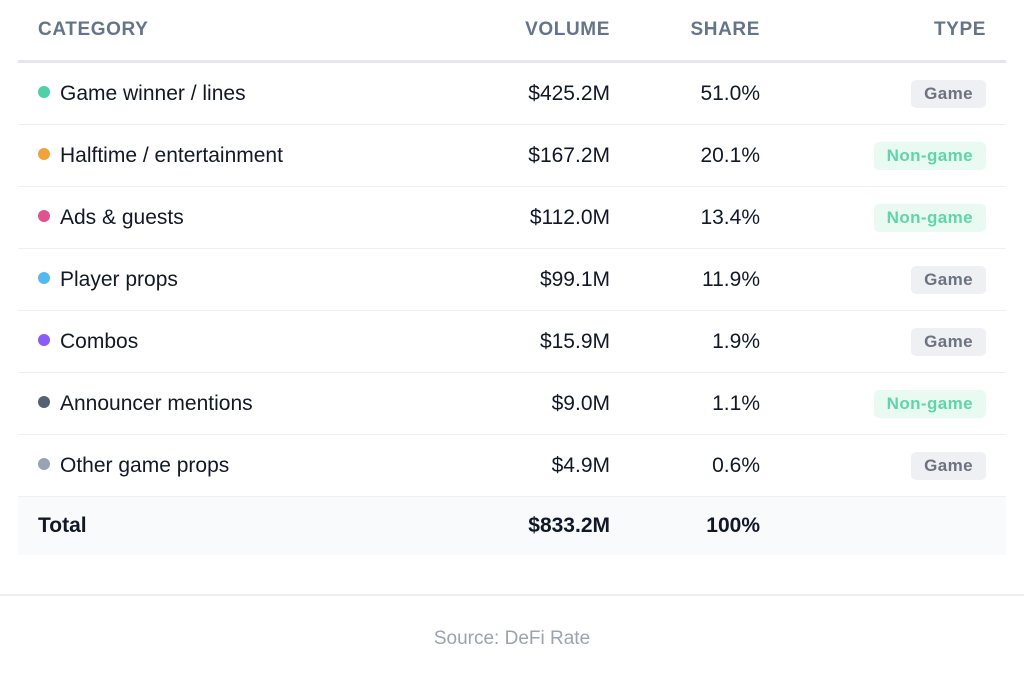 The image size is (1024, 674). I want to click on share-cell: 13.4%, so click(685, 217).